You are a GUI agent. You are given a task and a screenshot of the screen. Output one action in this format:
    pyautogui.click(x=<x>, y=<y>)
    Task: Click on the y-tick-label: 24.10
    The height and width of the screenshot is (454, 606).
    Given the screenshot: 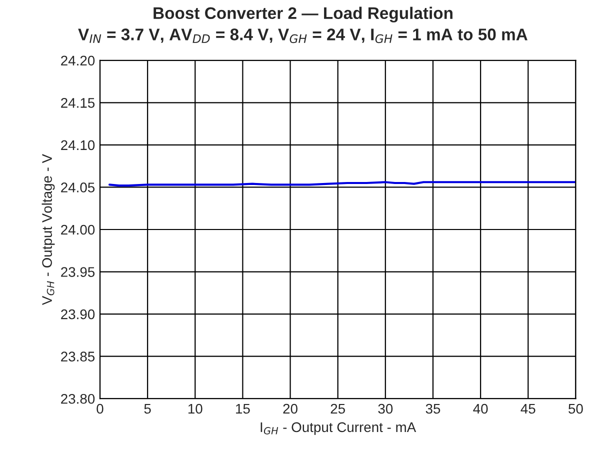 What is the action you would take?
    pyautogui.click(x=78, y=145)
    